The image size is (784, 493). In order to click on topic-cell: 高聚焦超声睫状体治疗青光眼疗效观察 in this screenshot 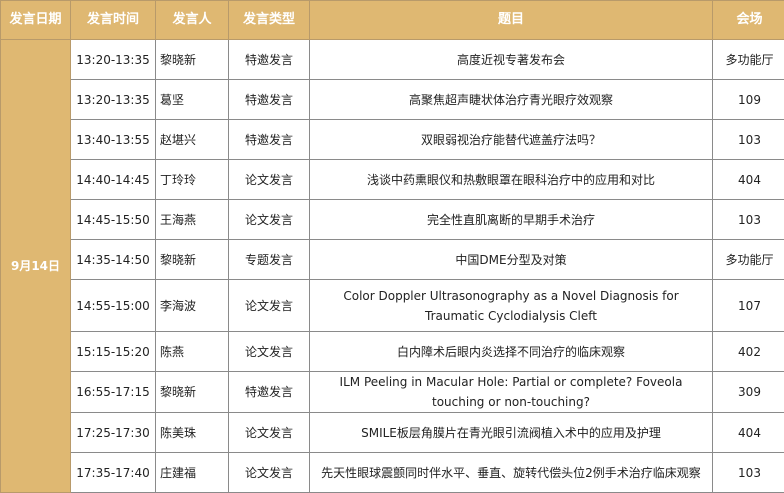, I will do `click(511, 100)`.